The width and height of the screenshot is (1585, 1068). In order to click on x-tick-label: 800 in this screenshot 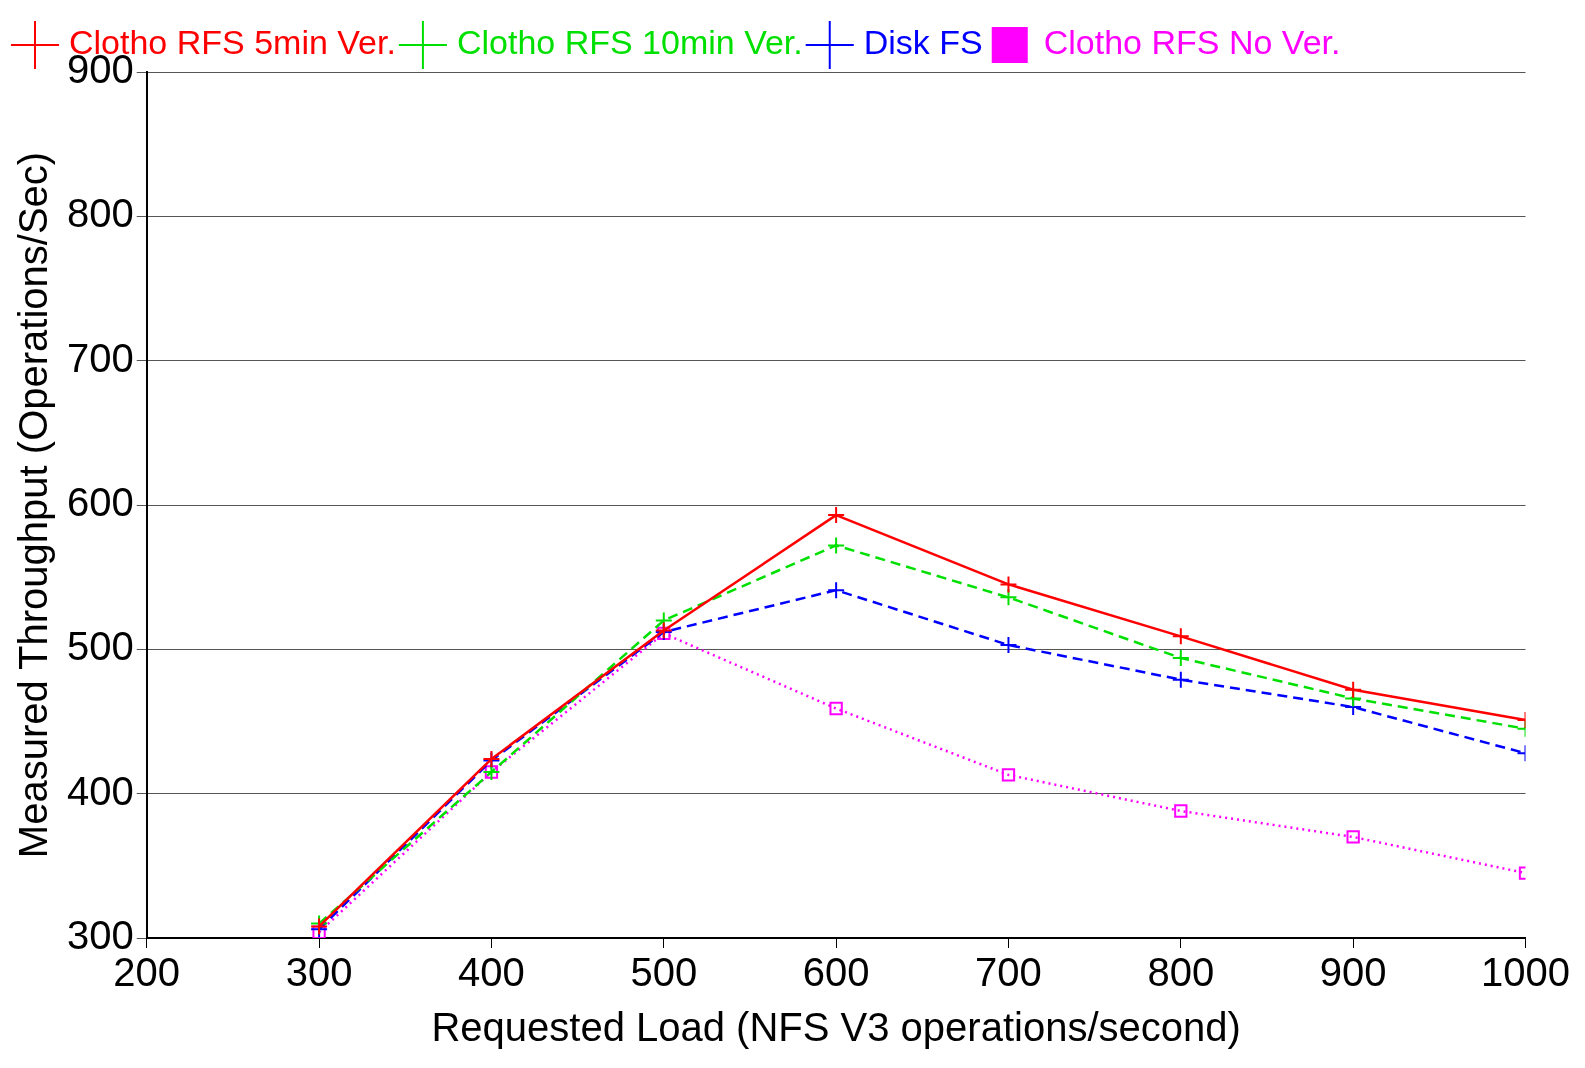, I will do `click(1181, 972)`.